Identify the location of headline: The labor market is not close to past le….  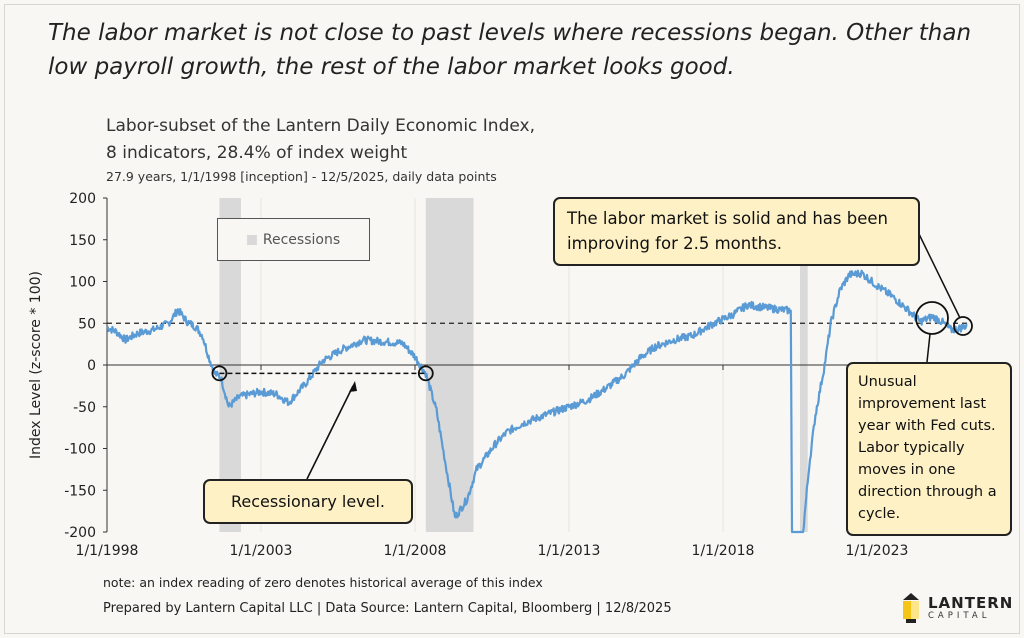
(510, 50).